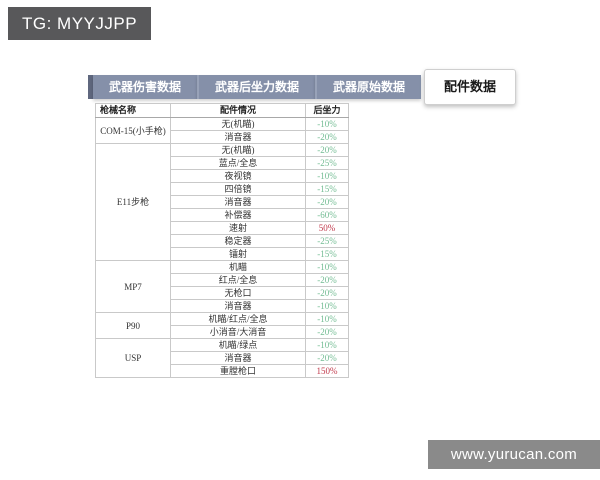 This screenshot has width=600, height=480. I want to click on table-row: MP7 机瞄 -10%, so click(222, 286).